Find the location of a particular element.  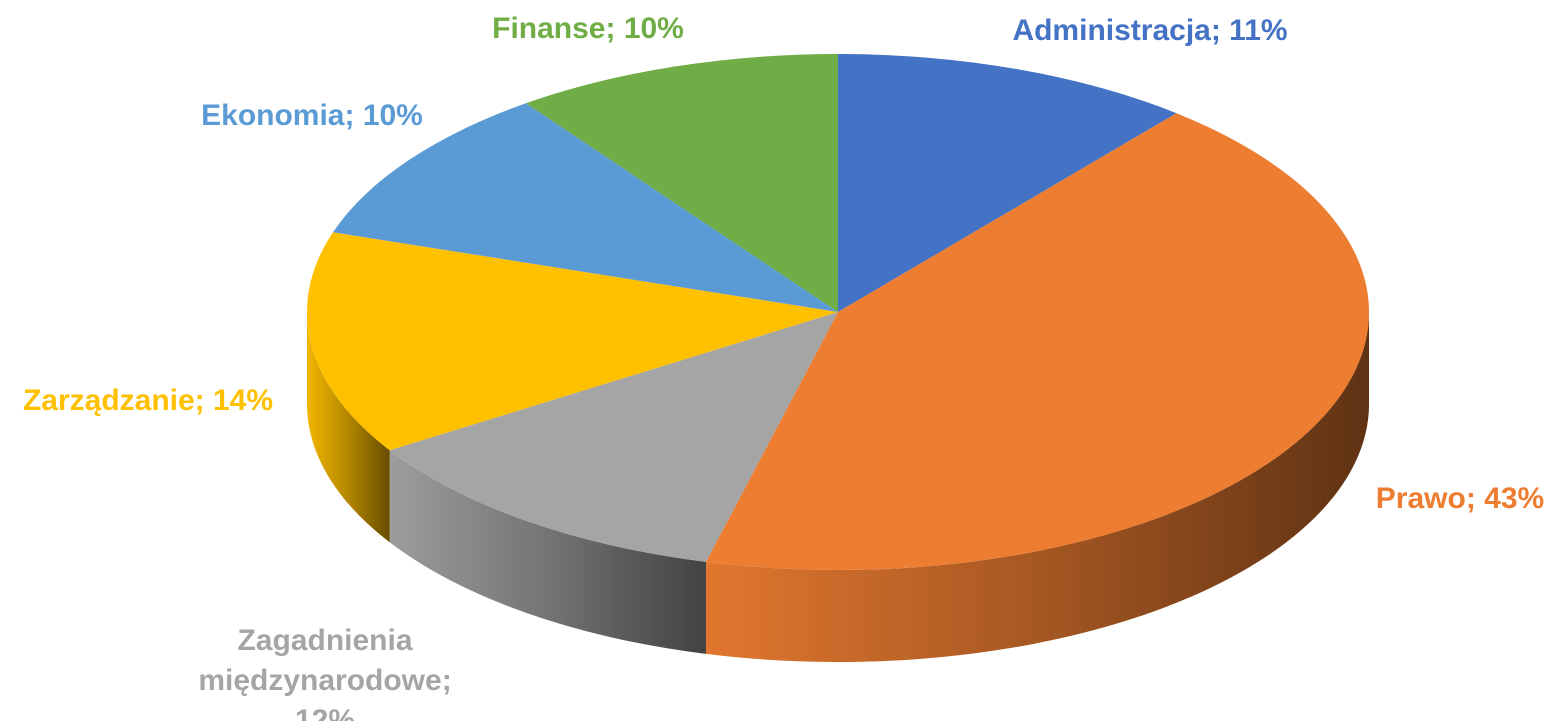

label-line: 12% is located at coordinates (325, 712).